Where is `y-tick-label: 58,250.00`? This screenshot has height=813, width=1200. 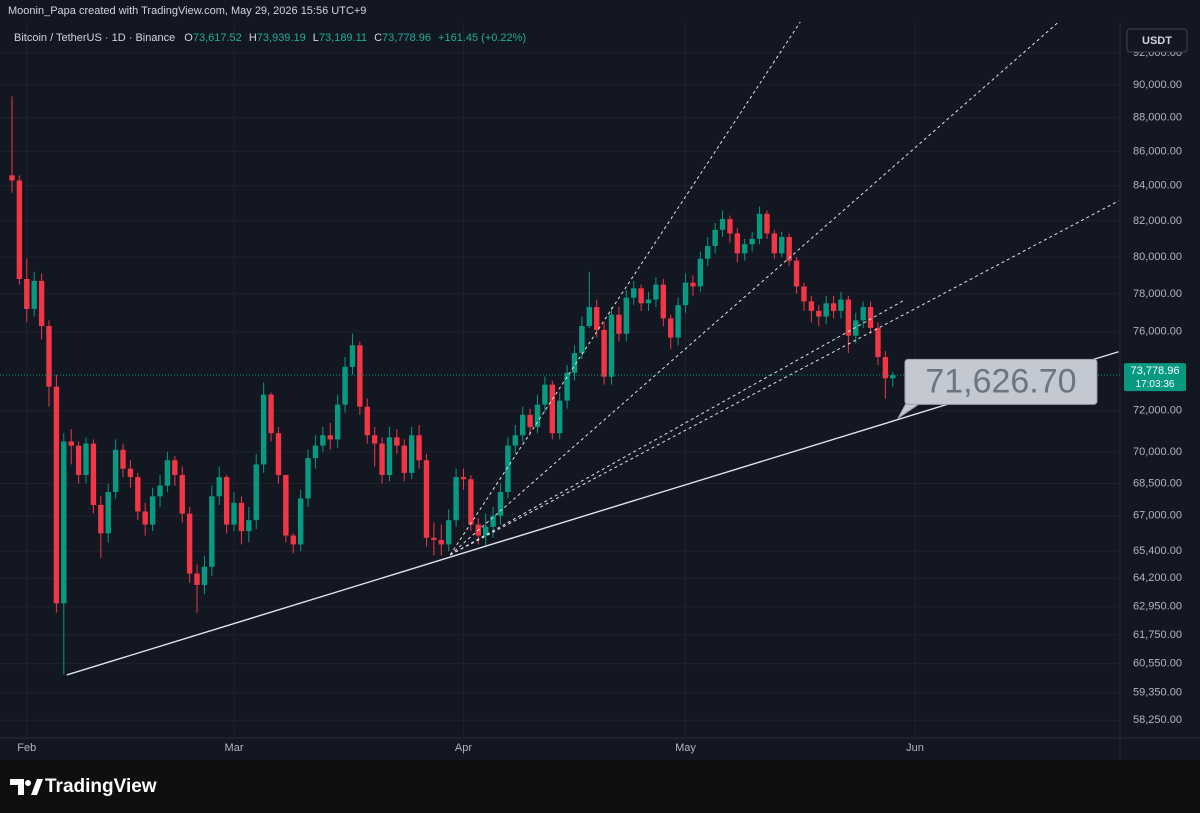
y-tick-label: 58,250.00 is located at coordinates (1157, 720).